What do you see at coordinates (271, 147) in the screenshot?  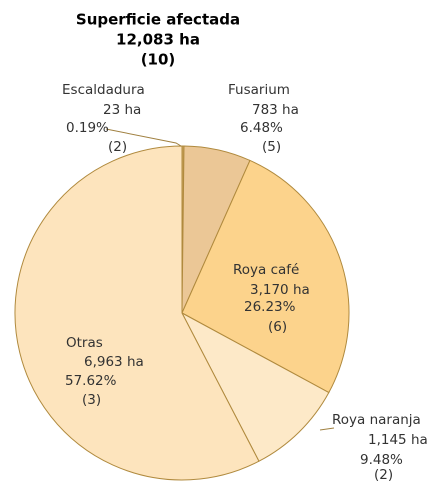 I see `count-label: (5)` at bounding box center [271, 147].